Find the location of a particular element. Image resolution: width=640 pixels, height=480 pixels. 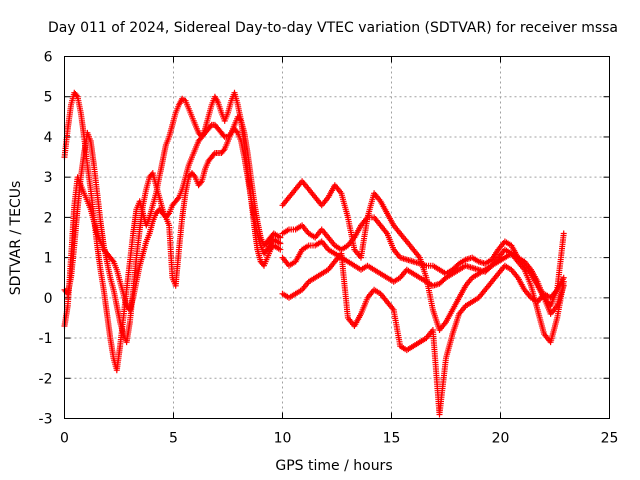

y-tick-label: -2 is located at coordinates (46, 379).